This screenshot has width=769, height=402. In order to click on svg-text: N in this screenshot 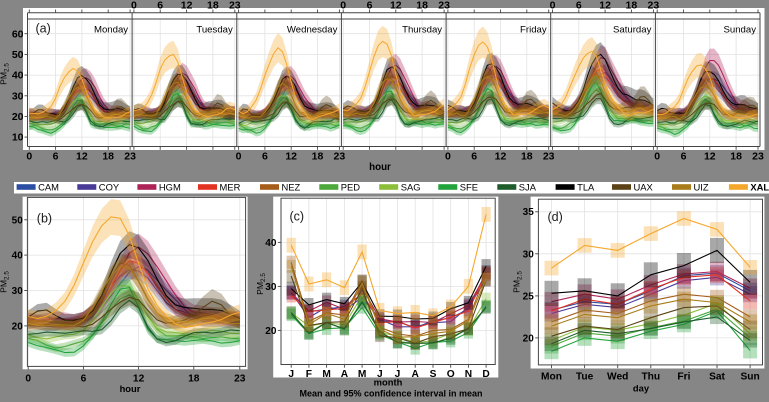, I will do `click(468, 374)`.